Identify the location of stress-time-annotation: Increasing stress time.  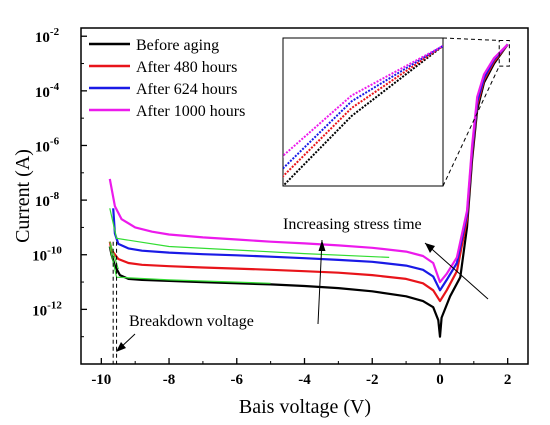
(352, 224).